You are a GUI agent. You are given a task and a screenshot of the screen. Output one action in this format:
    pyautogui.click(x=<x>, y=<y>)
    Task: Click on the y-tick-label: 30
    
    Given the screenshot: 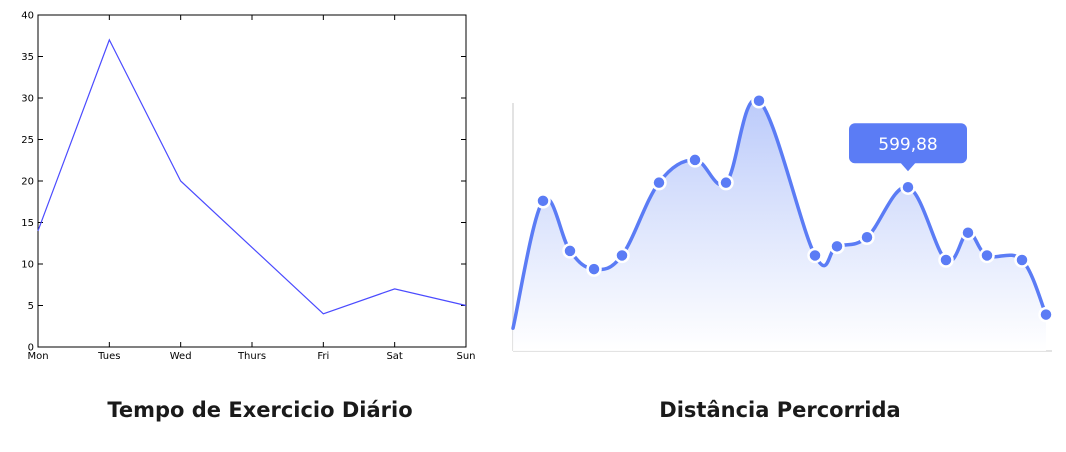 What is the action you would take?
    pyautogui.click(x=27, y=99)
    